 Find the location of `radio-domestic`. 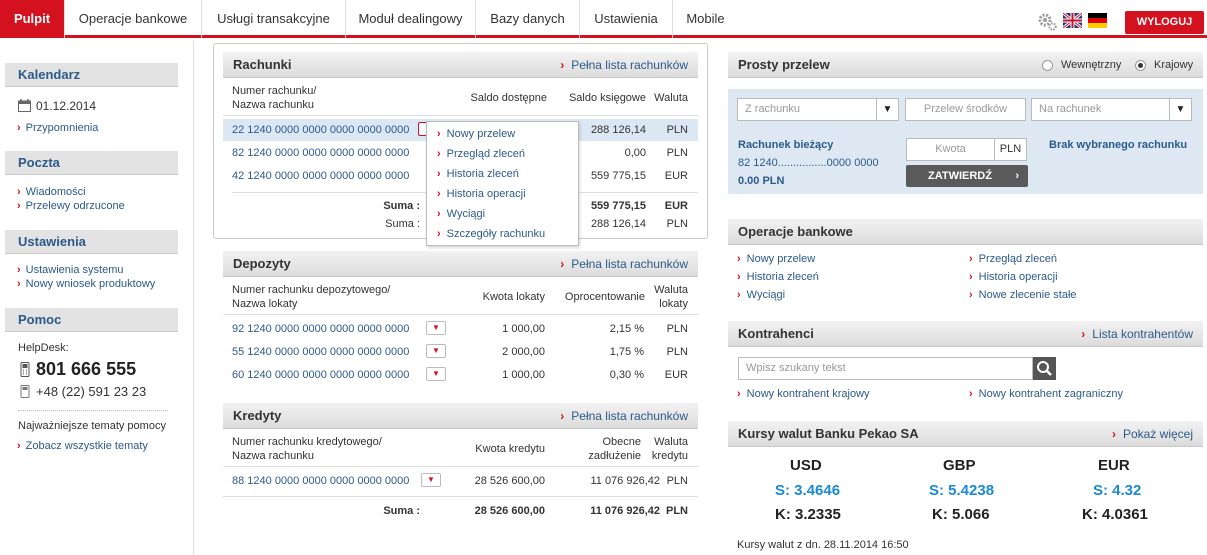

radio-domestic is located at coordinates (1140, 65).